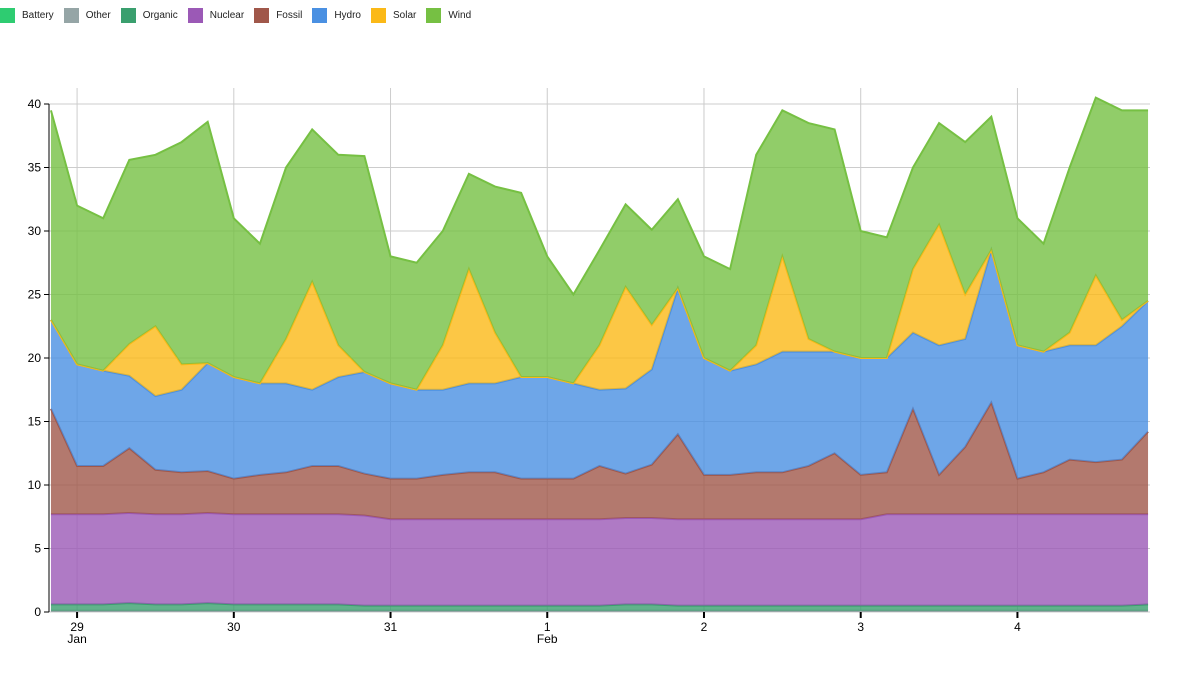  Describe the element at coordinates (35, 485) in the screenshot. I see `y-tick-label: 10` at that location.